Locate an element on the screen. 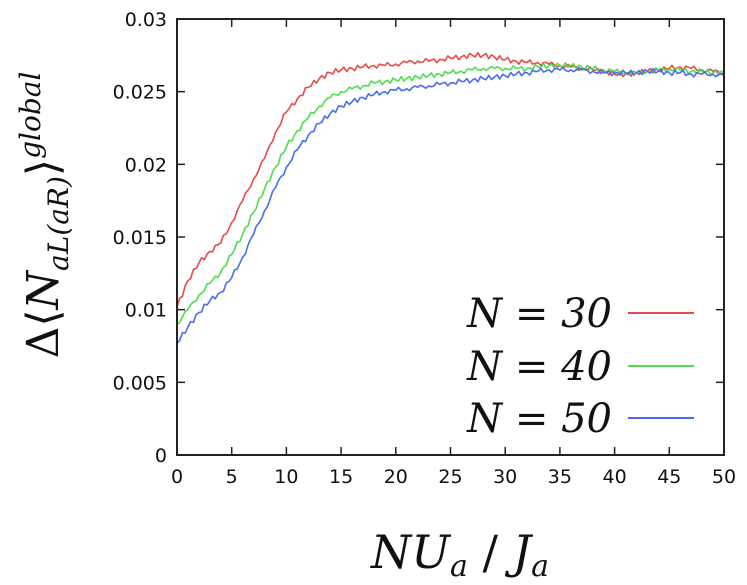 The image size is (747, 585). y-tick-label: 0.025 is located at coordinates (140, 93).